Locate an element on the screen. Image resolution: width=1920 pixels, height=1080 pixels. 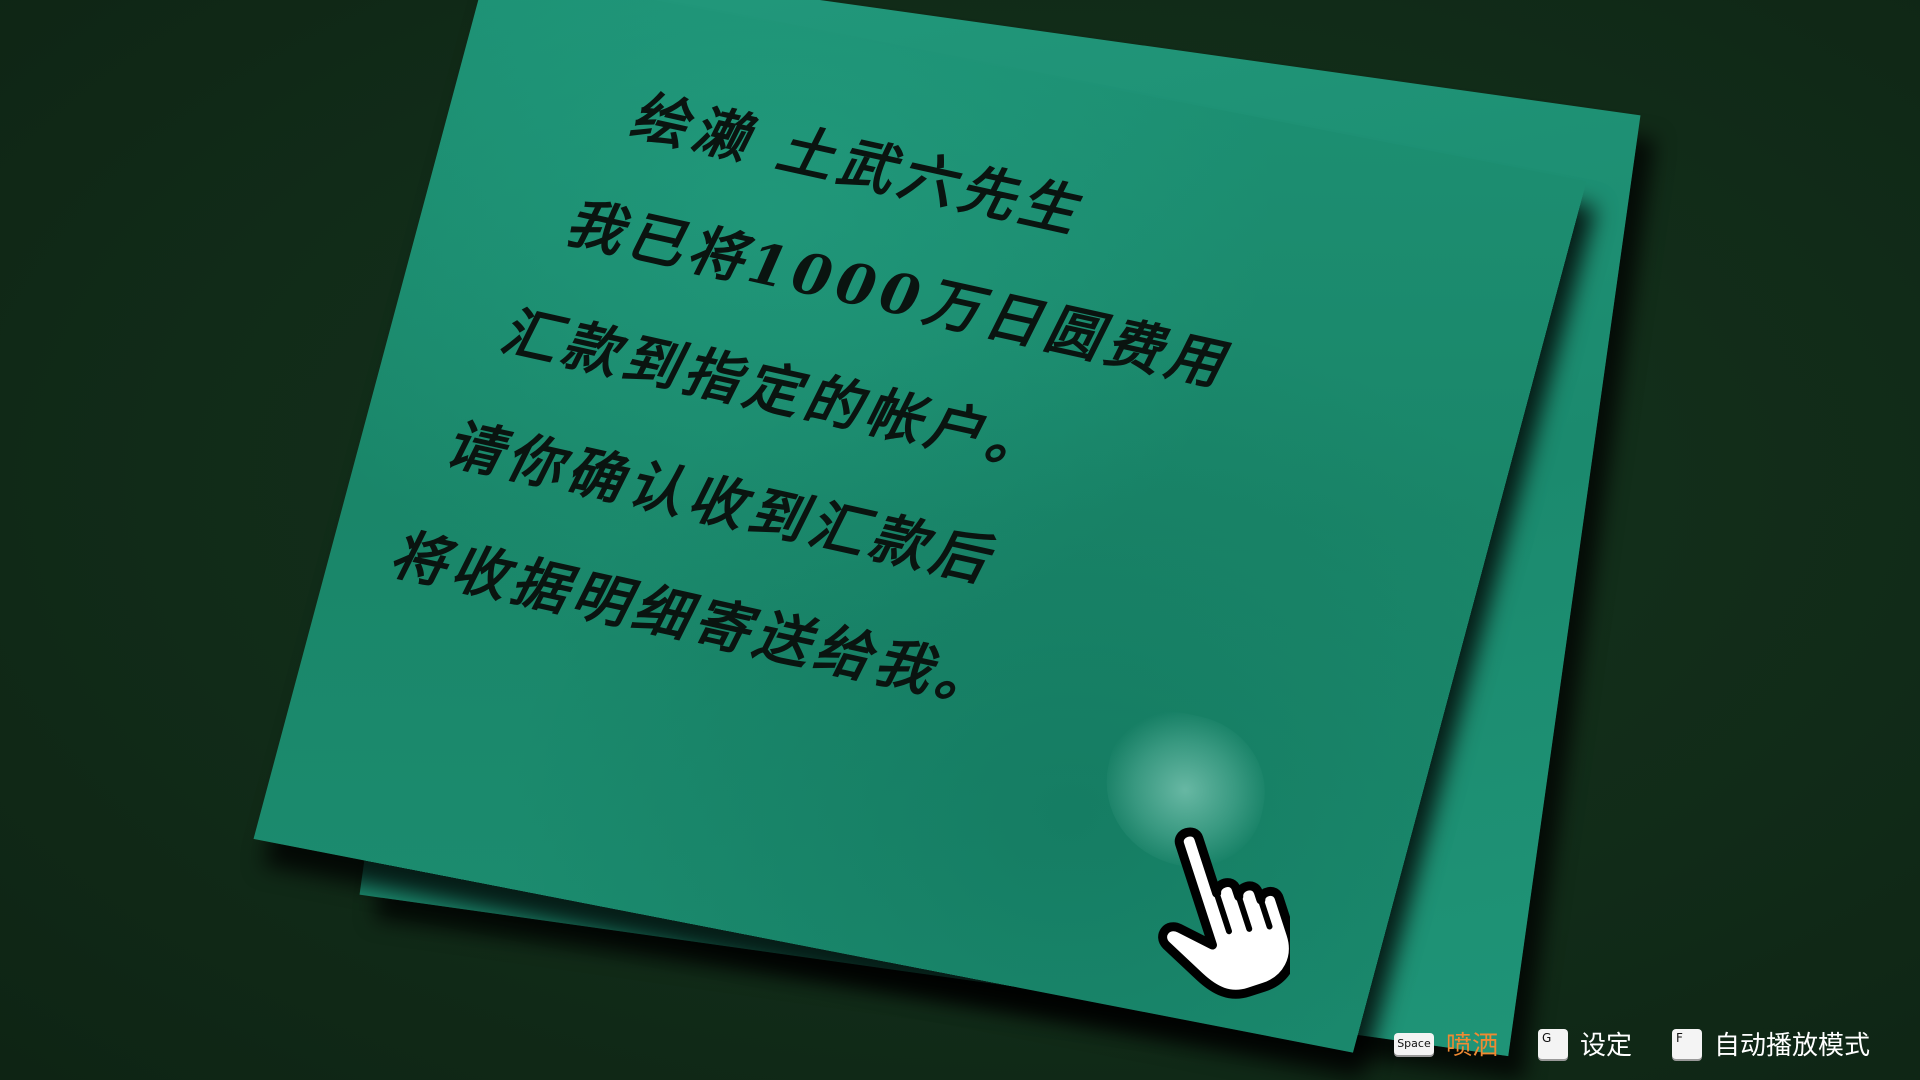
space-key-icon: Space is located at coordinates (1413, 1043).